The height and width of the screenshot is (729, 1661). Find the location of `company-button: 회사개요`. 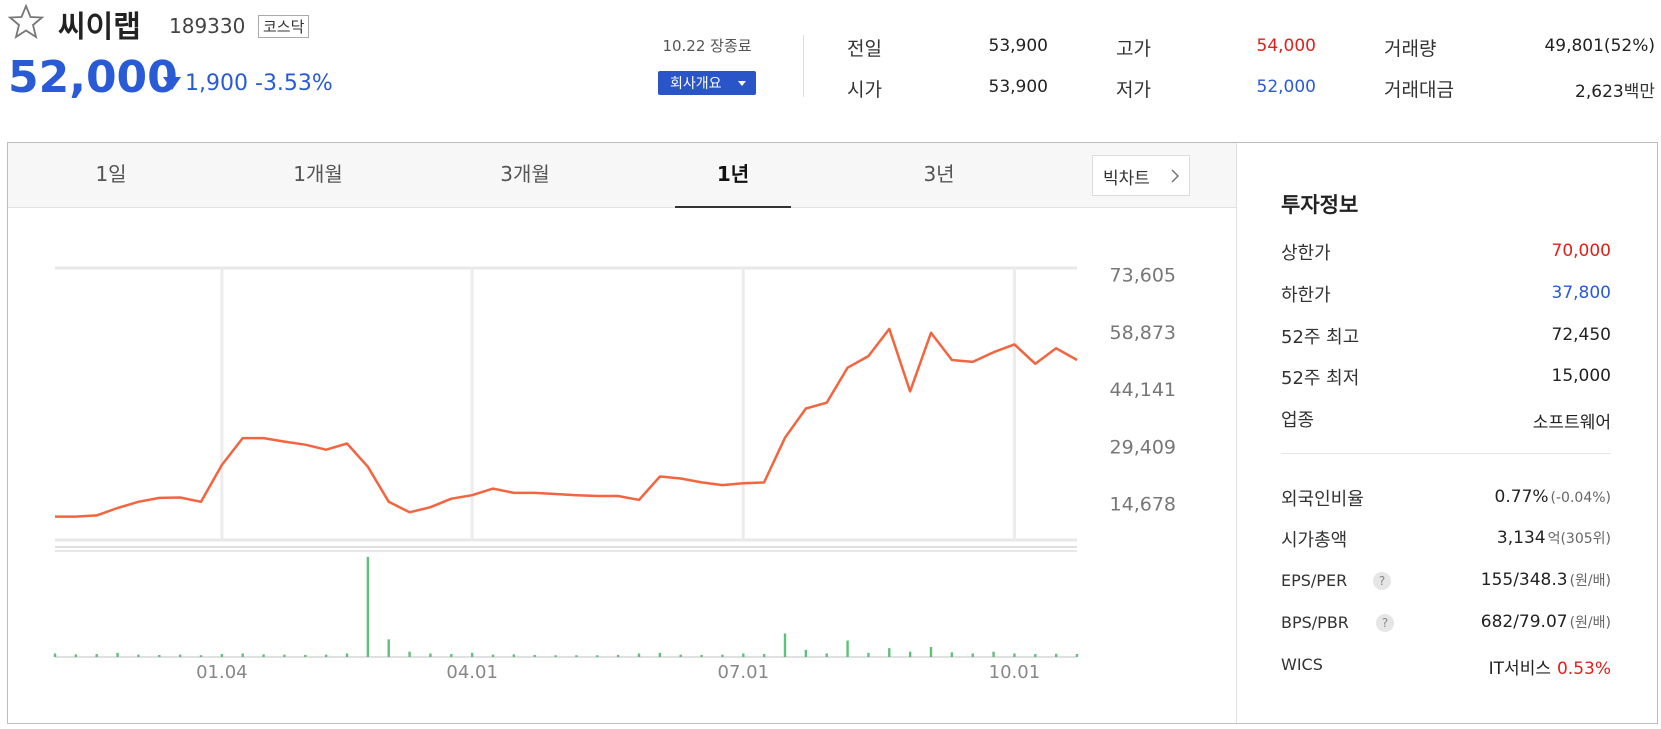

company-button: 회사개요 is located at coordinates (707, 83).